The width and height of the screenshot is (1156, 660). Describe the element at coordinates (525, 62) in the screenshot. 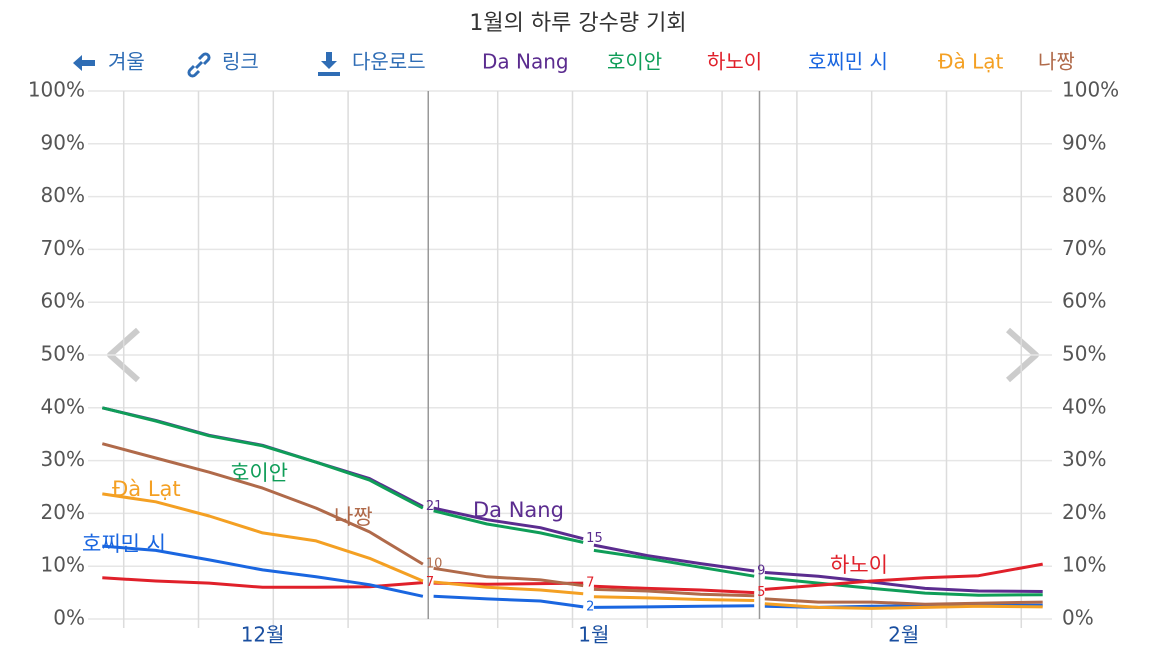

I see `legend-label: Da Nang` at that location.